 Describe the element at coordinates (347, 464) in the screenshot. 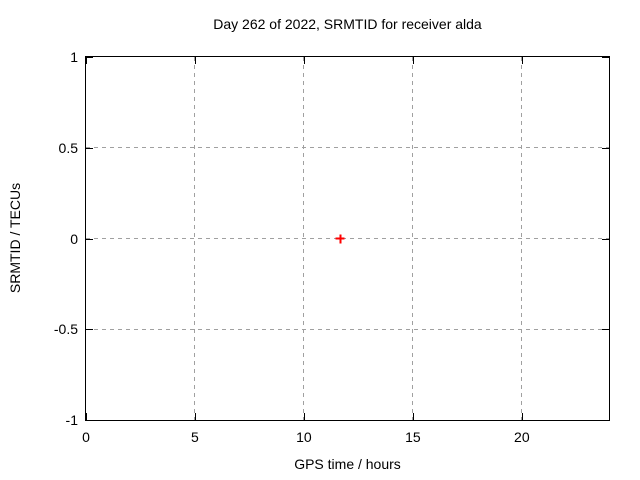

I see `x-axis-label: GPS time / hours` at that location.